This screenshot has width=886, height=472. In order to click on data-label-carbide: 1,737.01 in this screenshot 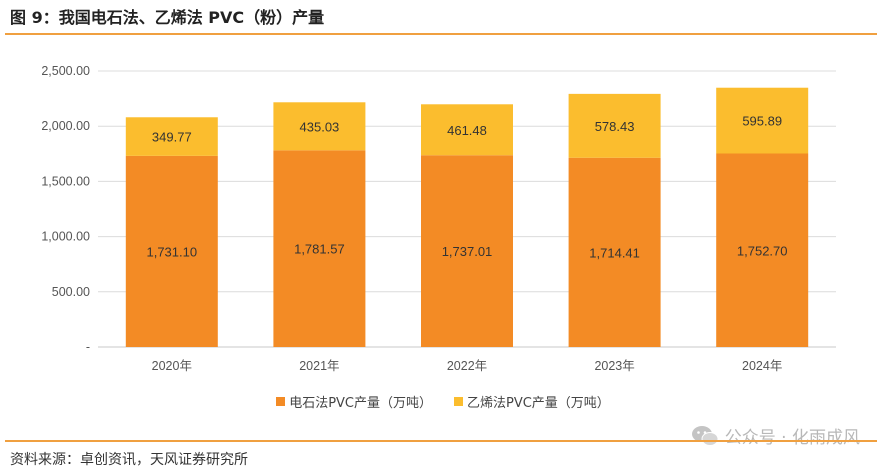, I will do `click(467, 251)`.